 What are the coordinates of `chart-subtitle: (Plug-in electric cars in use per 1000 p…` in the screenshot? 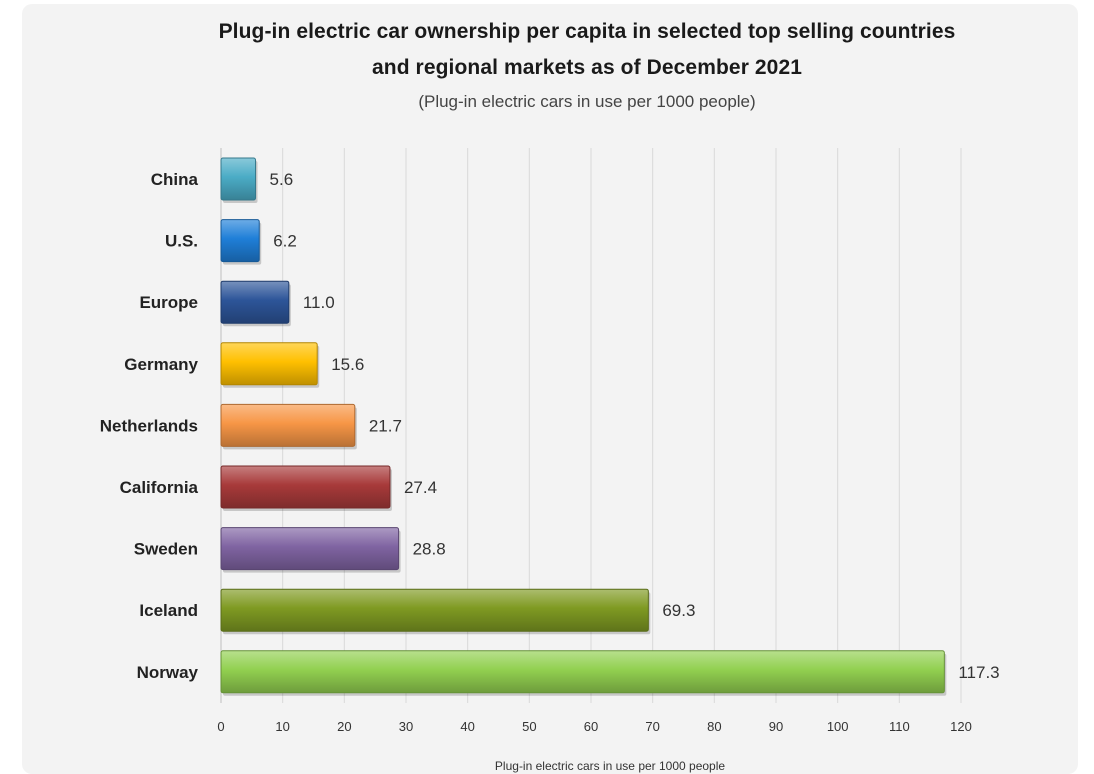 It's located at (587, 101).